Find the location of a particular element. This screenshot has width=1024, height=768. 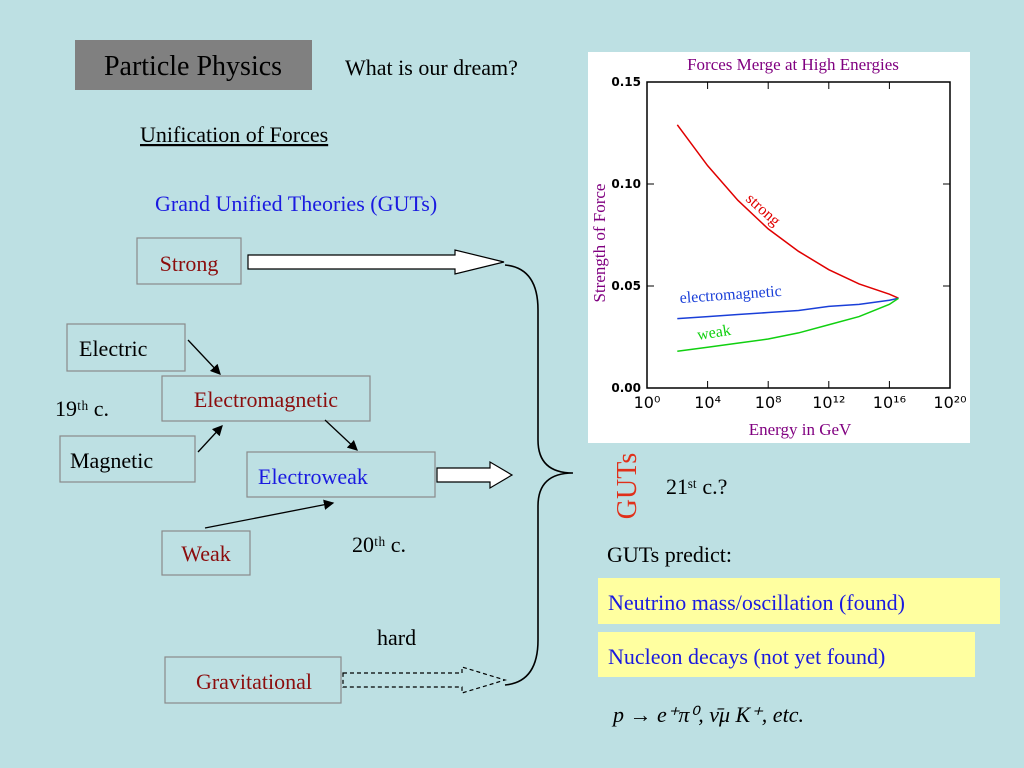

chart-title: Forces Merge at High Energies is located at coordinates (793, 64).